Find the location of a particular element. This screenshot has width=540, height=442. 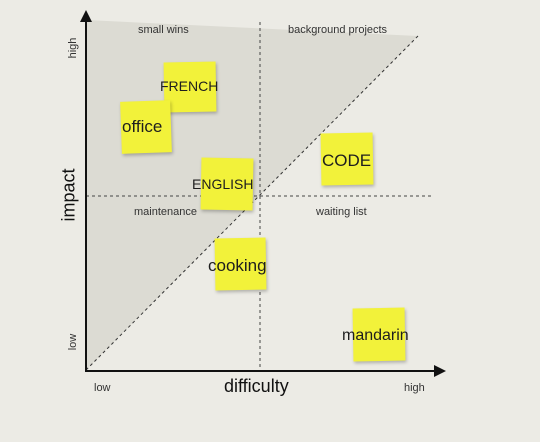

x-axis-low-label: low is located at coordinates (102, 388).